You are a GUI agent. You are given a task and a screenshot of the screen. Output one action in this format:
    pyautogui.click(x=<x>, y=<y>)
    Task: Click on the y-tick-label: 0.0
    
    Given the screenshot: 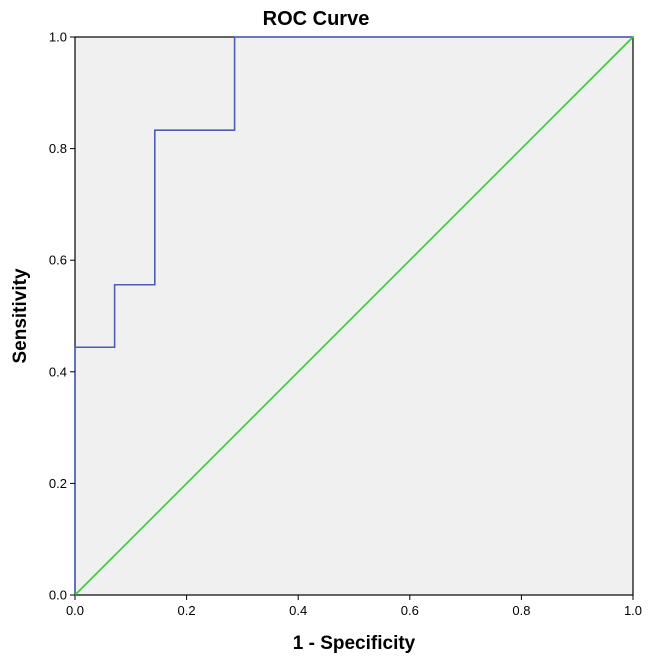 What is the action you would take?
    pyautogui.click(x=58, y=595)
    